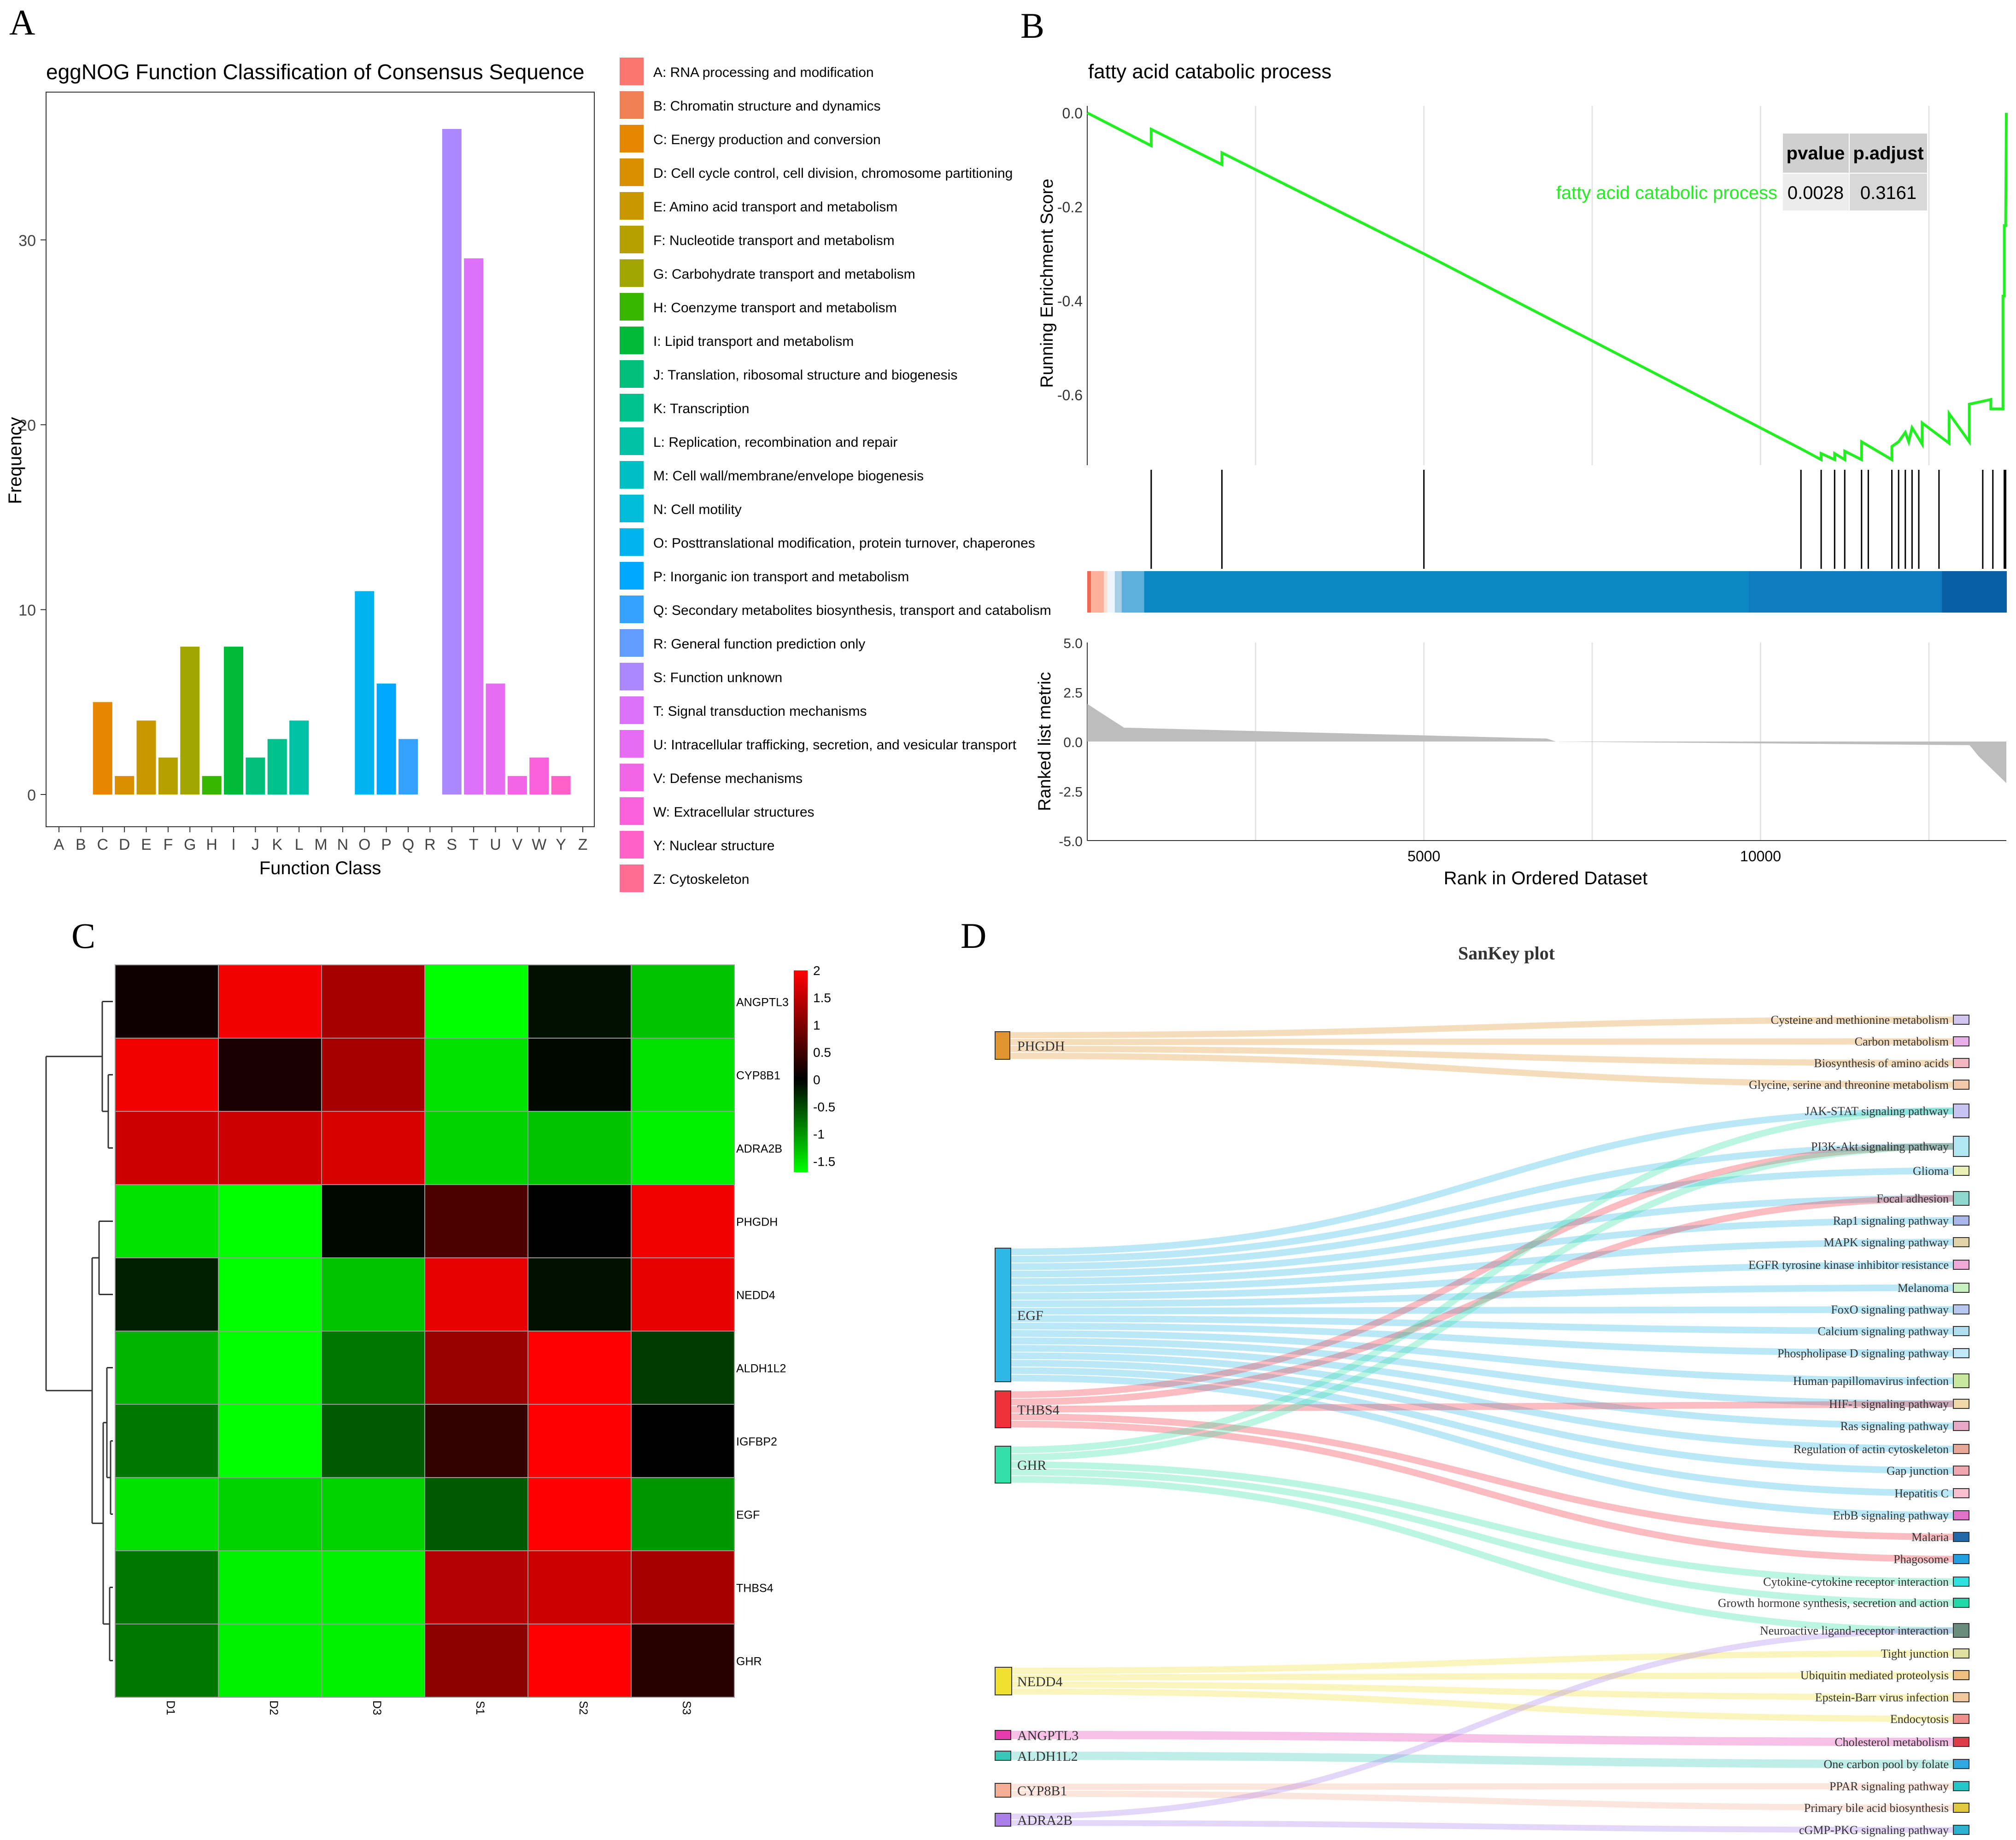  What do you see at coordinates (1546, 744) in the screenshot?
I see `ranked-metric-area` at bounding box center [1546, 744].